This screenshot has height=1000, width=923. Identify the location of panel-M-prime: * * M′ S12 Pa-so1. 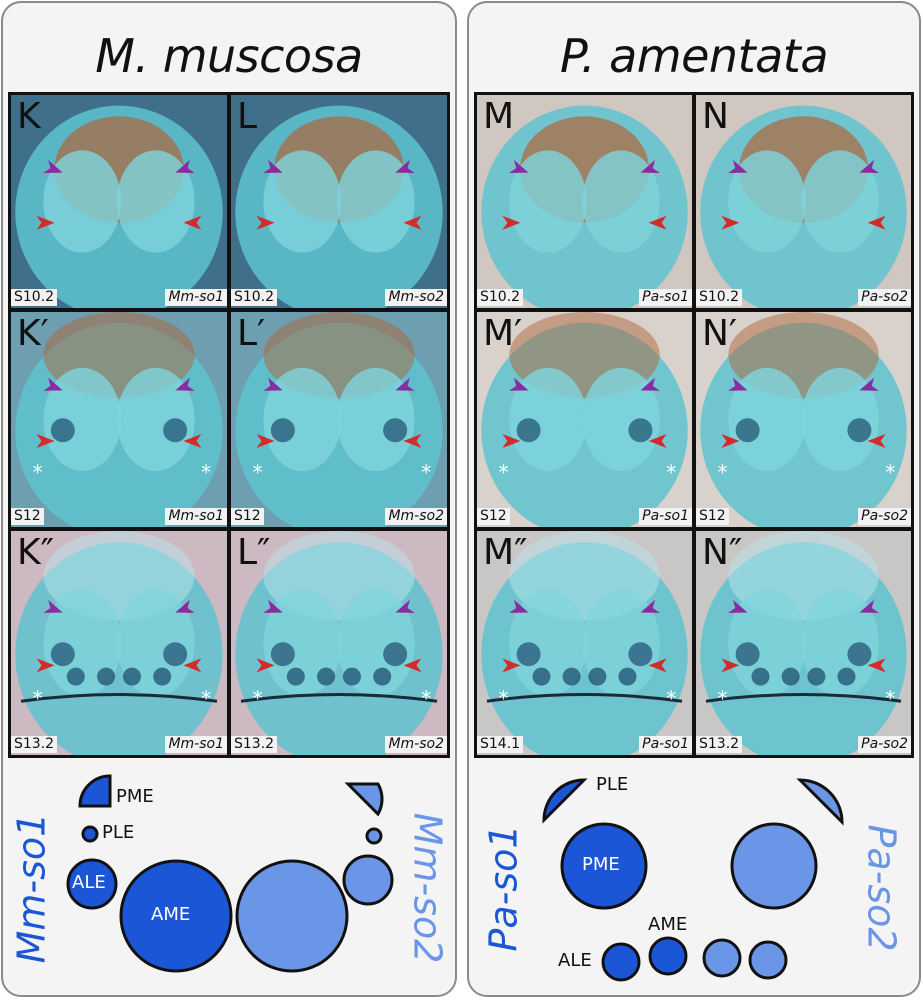
(584, 419).